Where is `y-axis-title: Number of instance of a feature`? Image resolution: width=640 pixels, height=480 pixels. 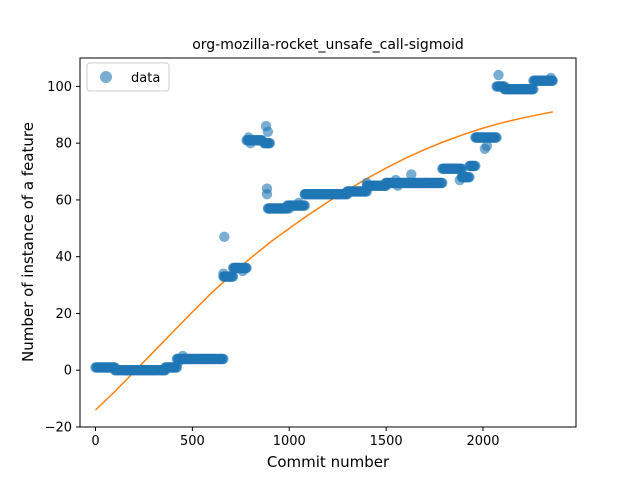
y-axis-title: Number of instance of a feature is located at coordinates (28, 242).